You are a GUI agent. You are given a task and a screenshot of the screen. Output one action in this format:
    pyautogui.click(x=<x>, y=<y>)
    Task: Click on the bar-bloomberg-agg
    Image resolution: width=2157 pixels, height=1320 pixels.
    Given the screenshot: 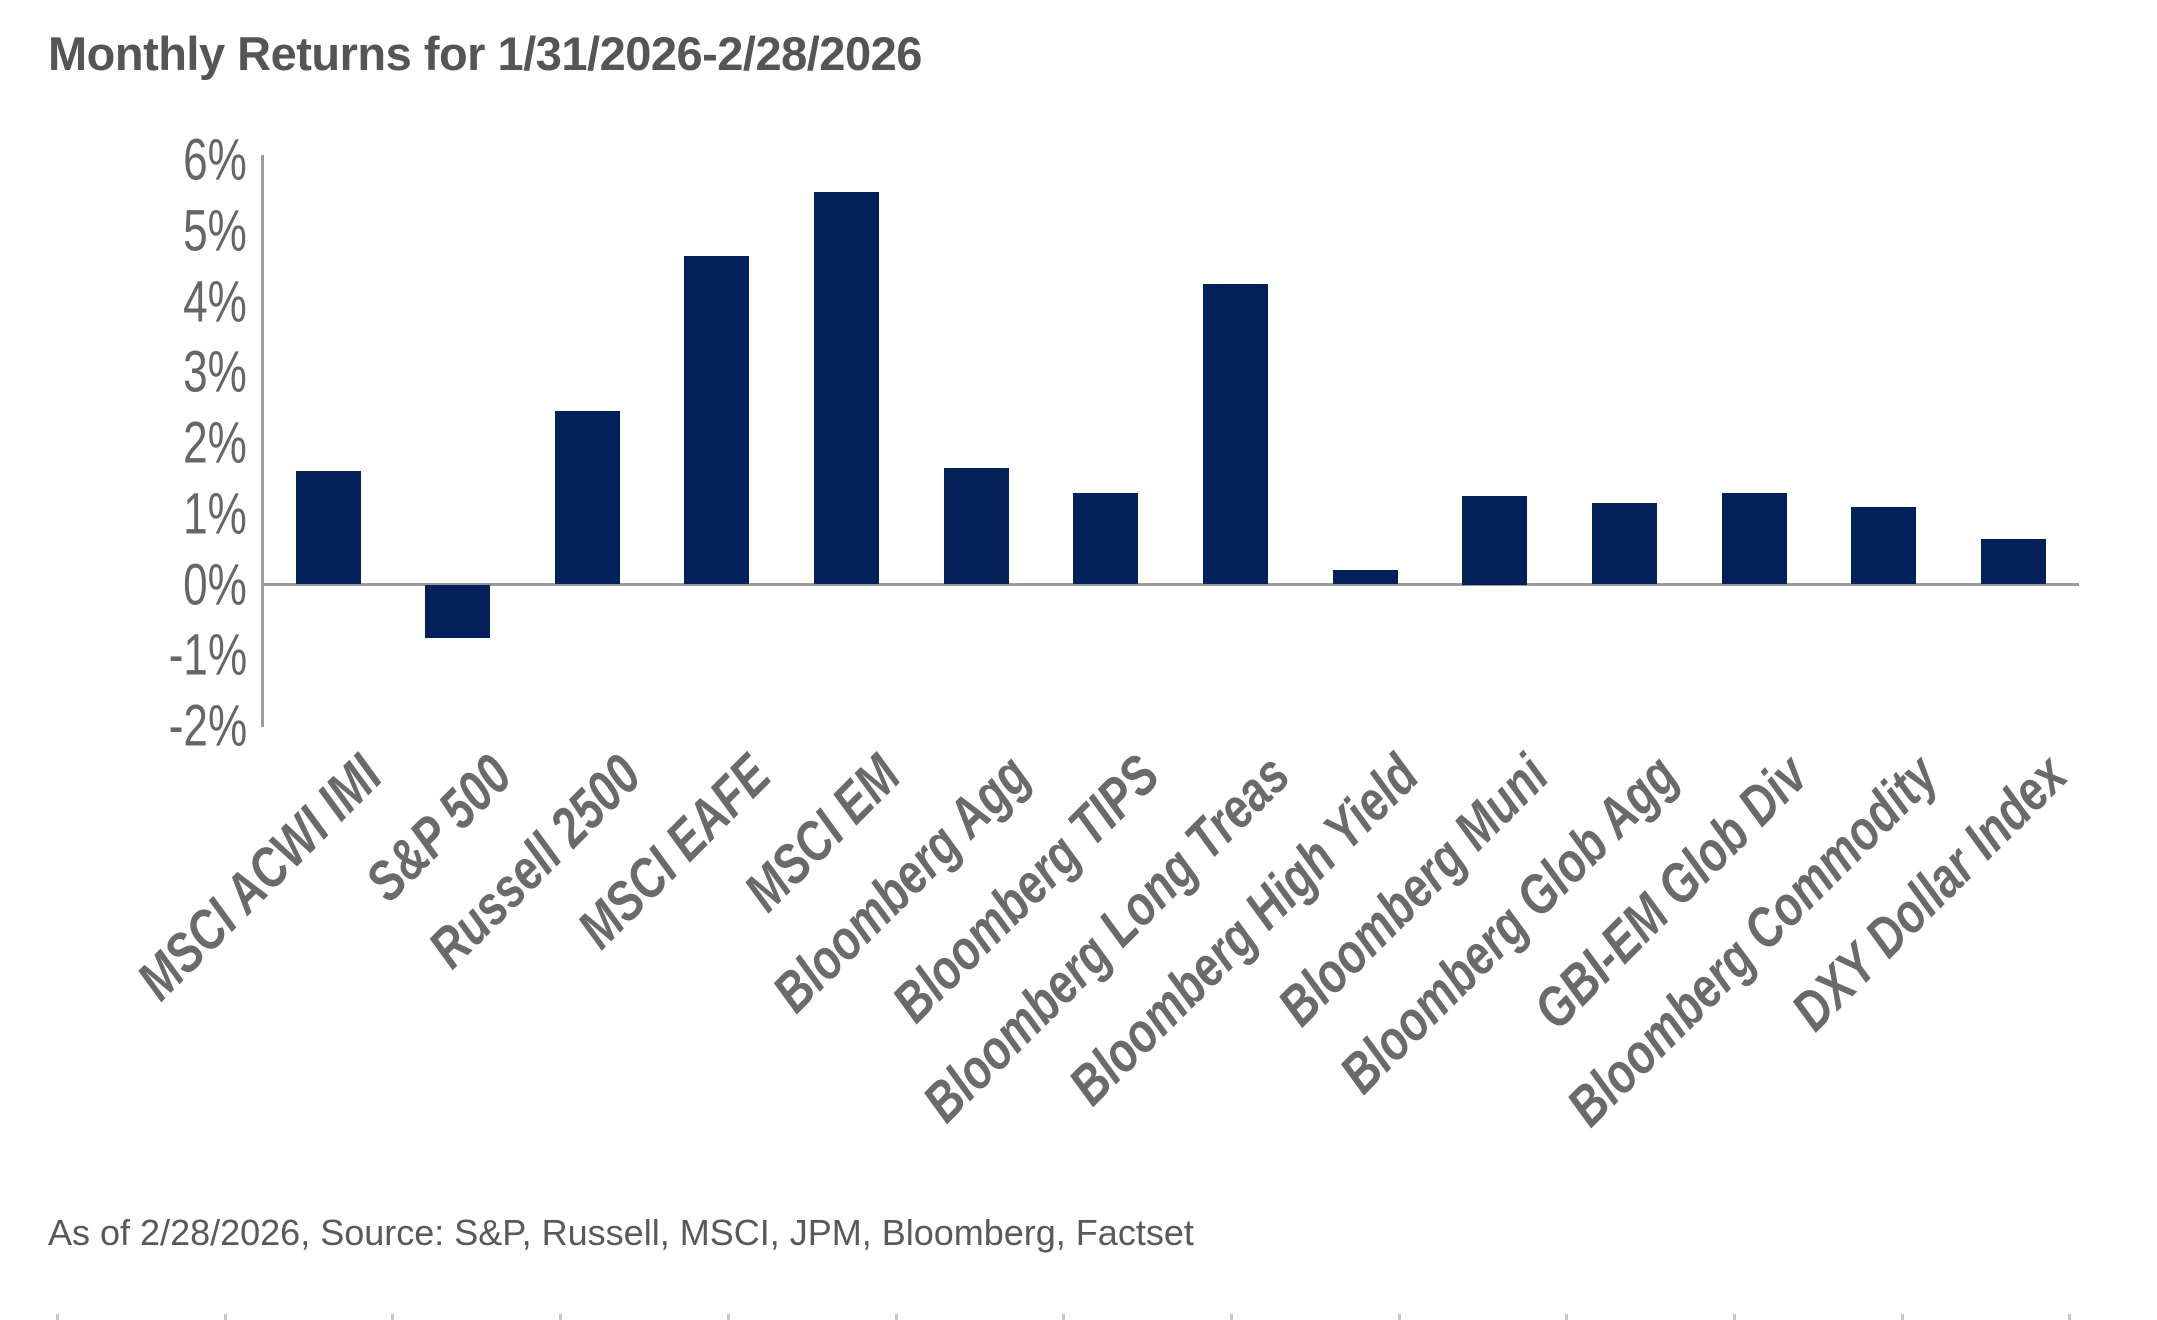 What is the action you would take?
    pyautogui.click(x=976, y=526)
    